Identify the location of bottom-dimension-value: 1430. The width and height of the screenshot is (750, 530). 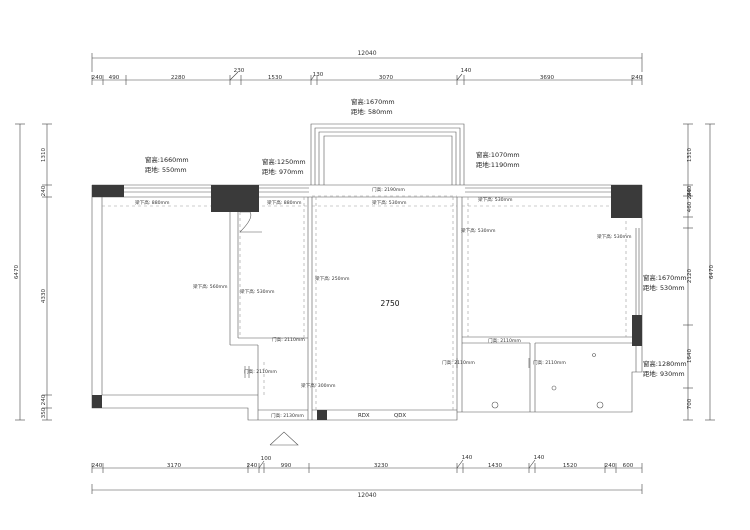
(495, 466).